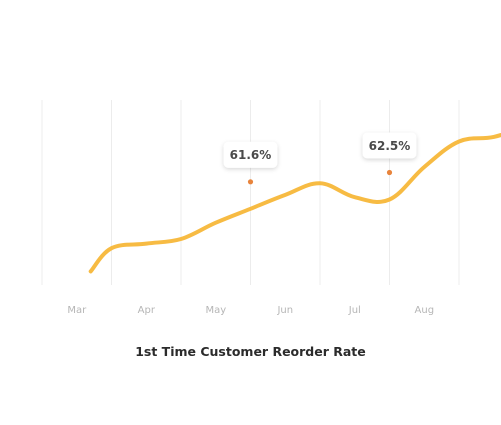 The height and width of the screenshot is (425, 501). I want to click on annotation-callout: 62.5%, so click(389, 154).